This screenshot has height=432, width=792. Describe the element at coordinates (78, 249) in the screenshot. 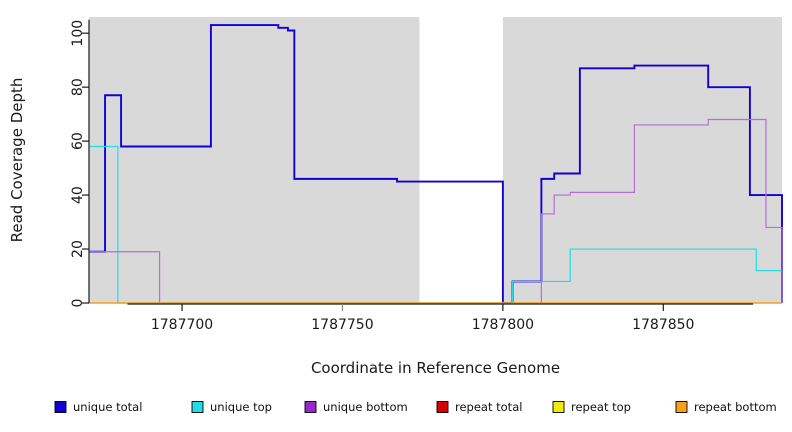

I see `y-tick-label-20: 20` at that location.